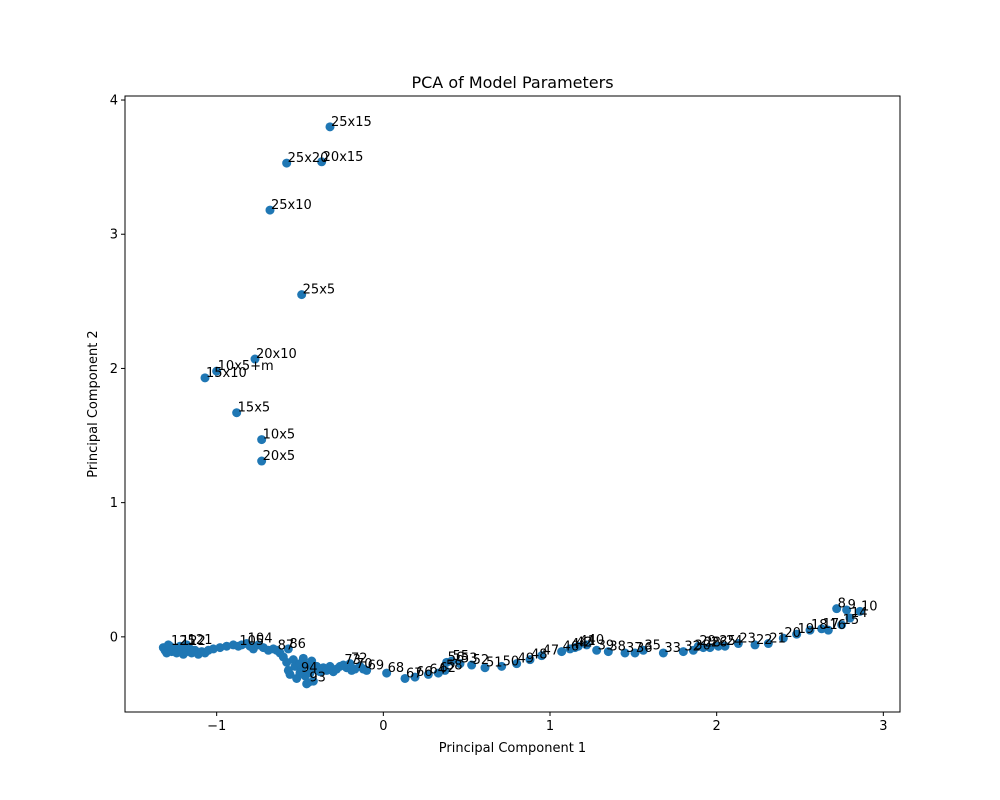 Image resolution: width=1000 pixels, height=800 pixels. I want to click on point-label: 16, so click(837, 625).